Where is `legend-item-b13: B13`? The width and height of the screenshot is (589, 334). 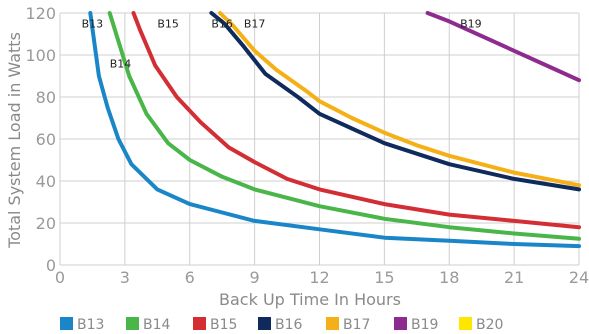 legend-item-b13: B13 is located at coordinates (82, 325).